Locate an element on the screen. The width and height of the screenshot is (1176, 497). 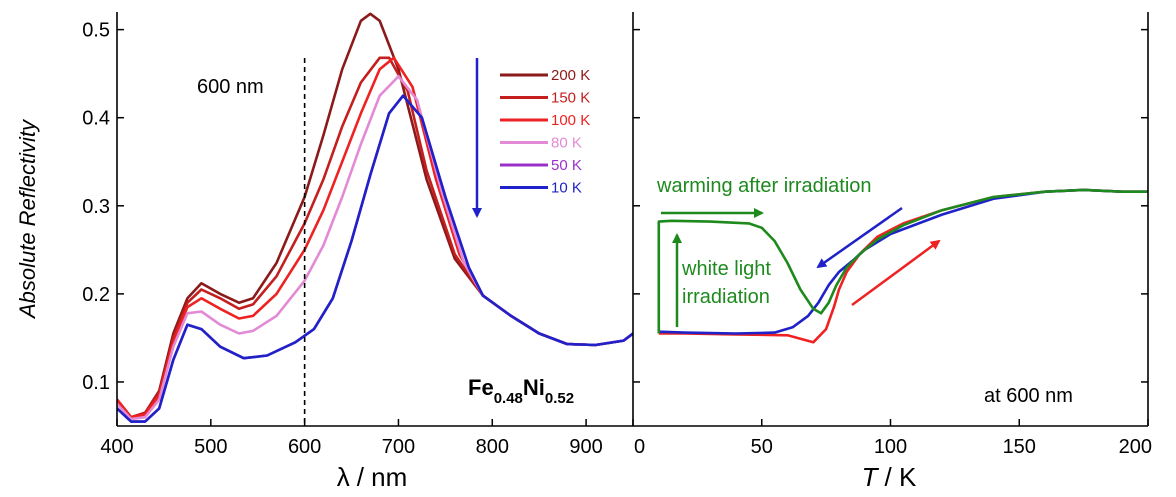
y-tick-label: 0.1 is located at coordinates (96, 383).